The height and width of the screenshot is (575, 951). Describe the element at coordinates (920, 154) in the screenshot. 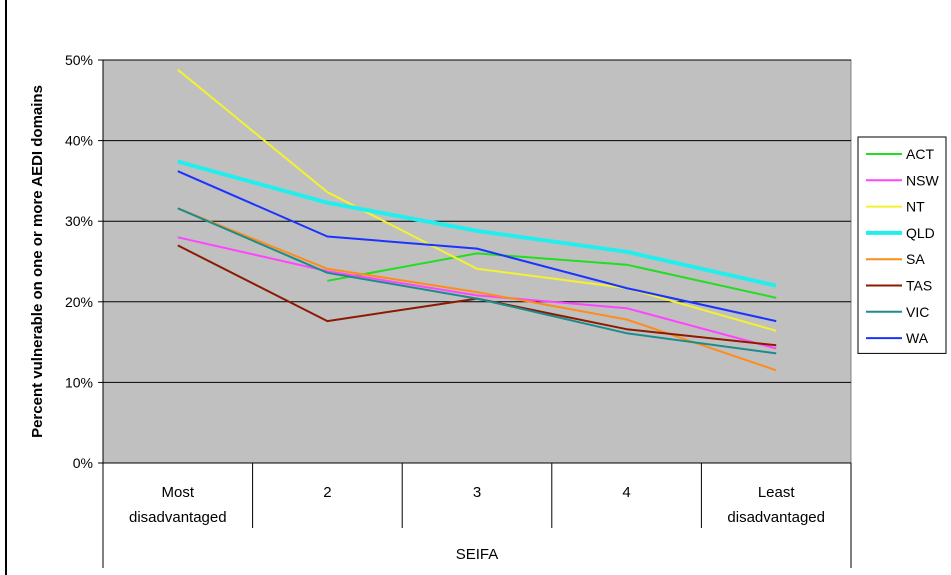

I see `legend-label-act: ACT` at that location.